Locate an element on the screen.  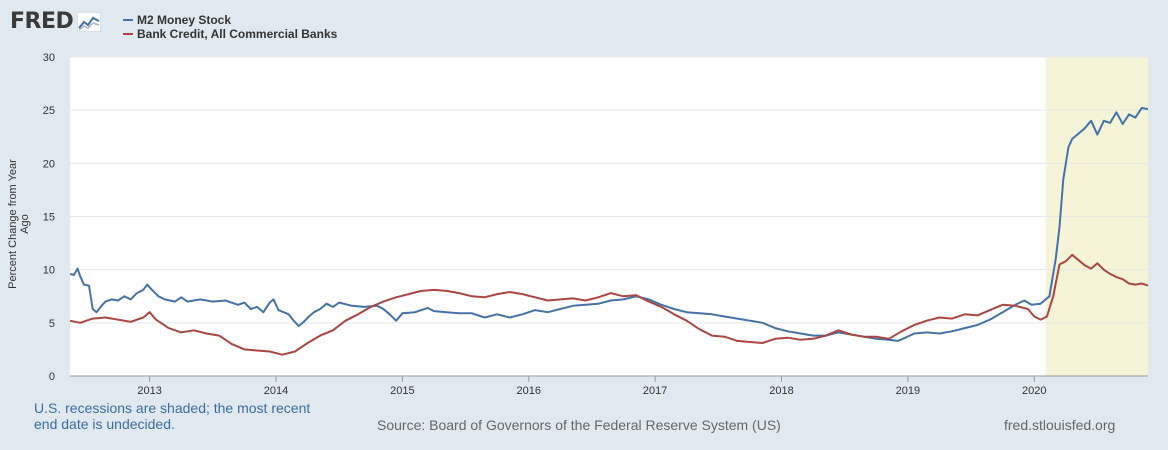
x-tick-label: 2020 is located at coordinates (1034, 391).